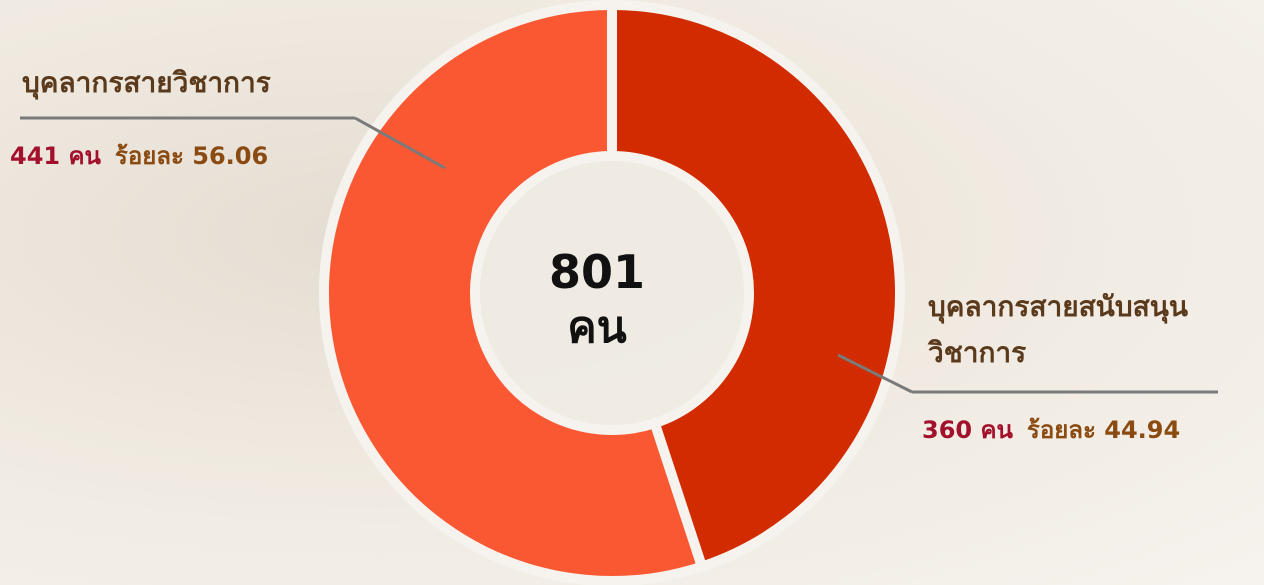  Describe the element at coordinates (146, 82) in the screenshot. I see `category-label: บุคลากรสายวิชาการ` at that location.